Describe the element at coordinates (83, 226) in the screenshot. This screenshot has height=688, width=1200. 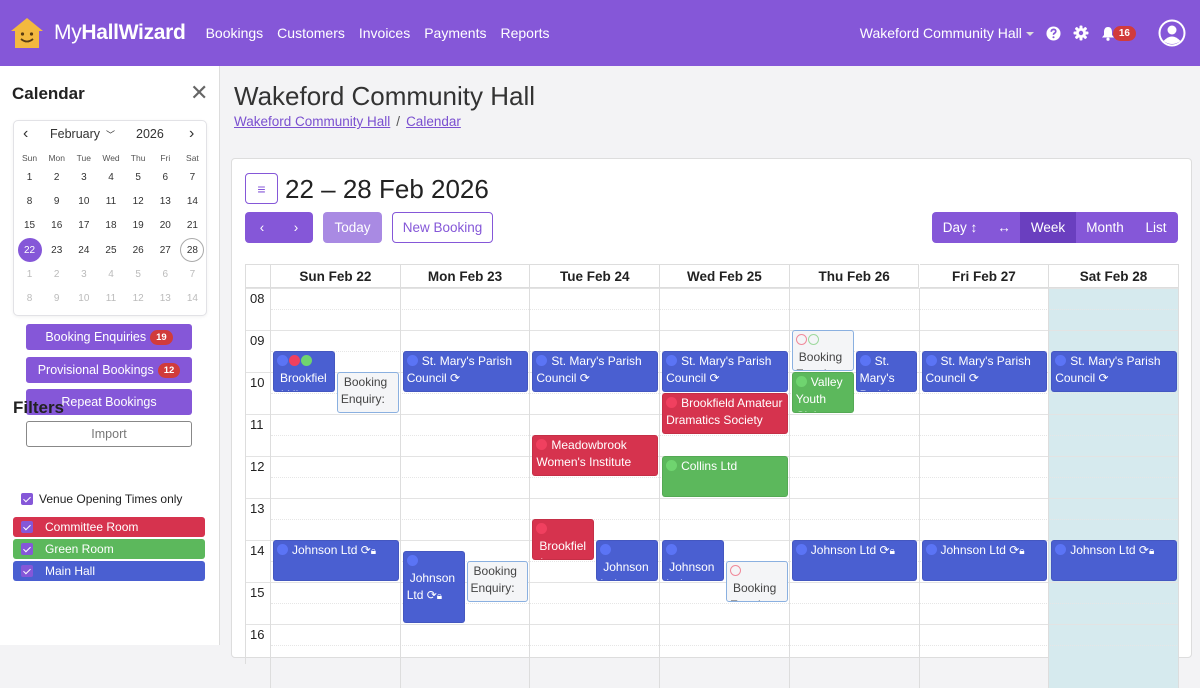
I see `mini-day: 17` at that location.